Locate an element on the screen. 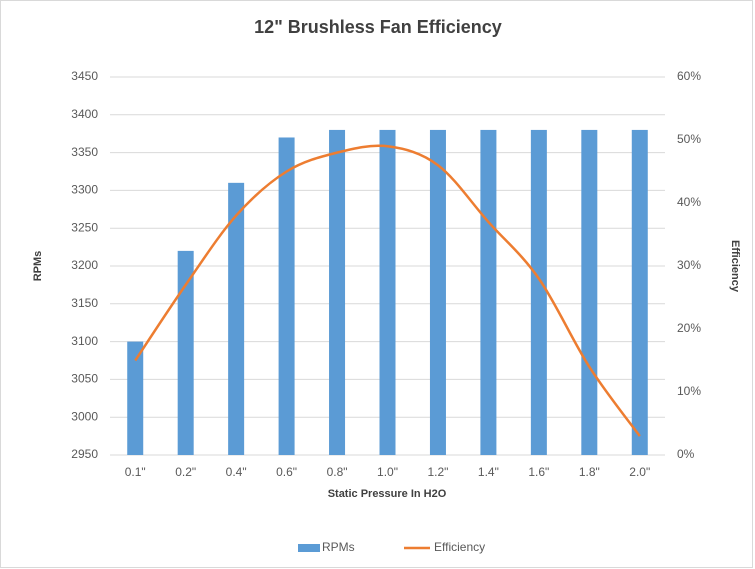 This screenshot has height=569, width=755. y-tick-label: 3000 is located at coordinates (84, 416).